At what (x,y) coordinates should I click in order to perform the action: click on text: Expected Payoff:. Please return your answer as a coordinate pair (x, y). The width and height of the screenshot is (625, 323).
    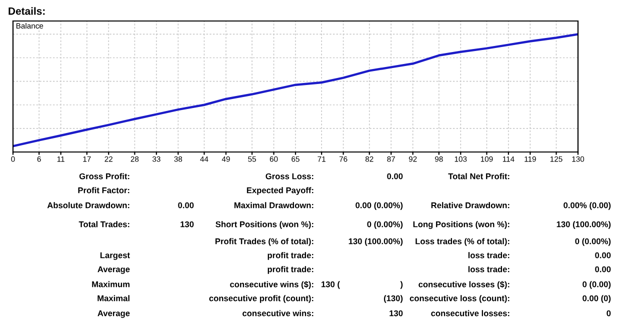
    Looking at the image, I should click on (280, 191).